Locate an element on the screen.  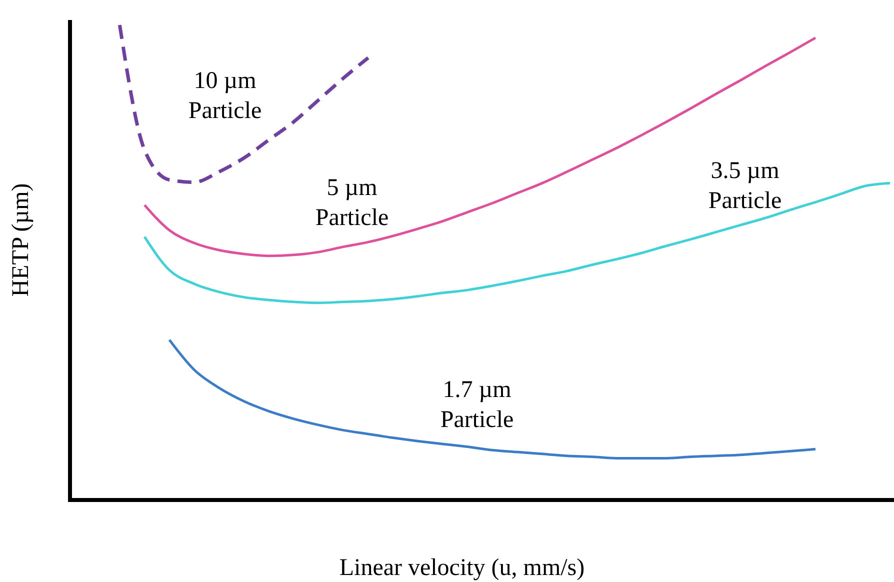
y-axis-title: HETP (µm) is located at coordinates (21, 240).